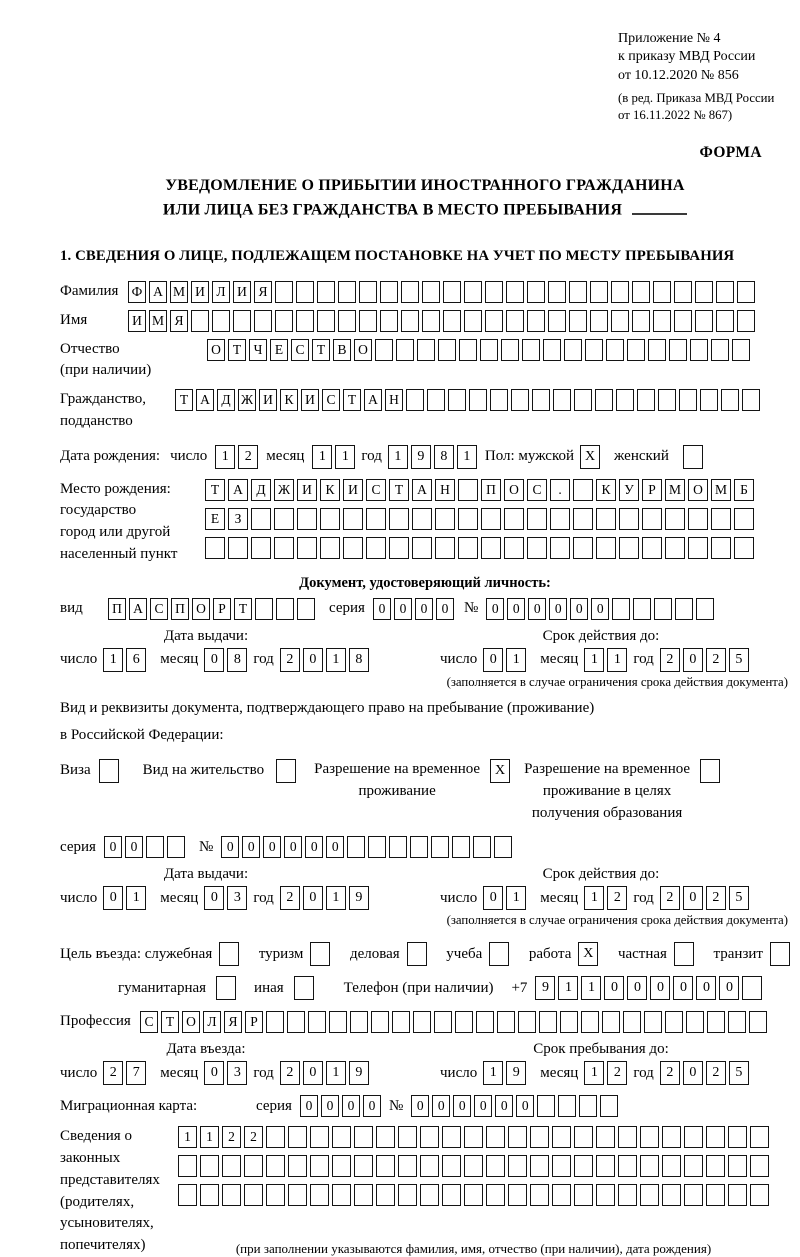 The image size is (800, 1257). Describe the element at coordinates (261, 489) in the screenshot. I see `char-box: Д` at that location.